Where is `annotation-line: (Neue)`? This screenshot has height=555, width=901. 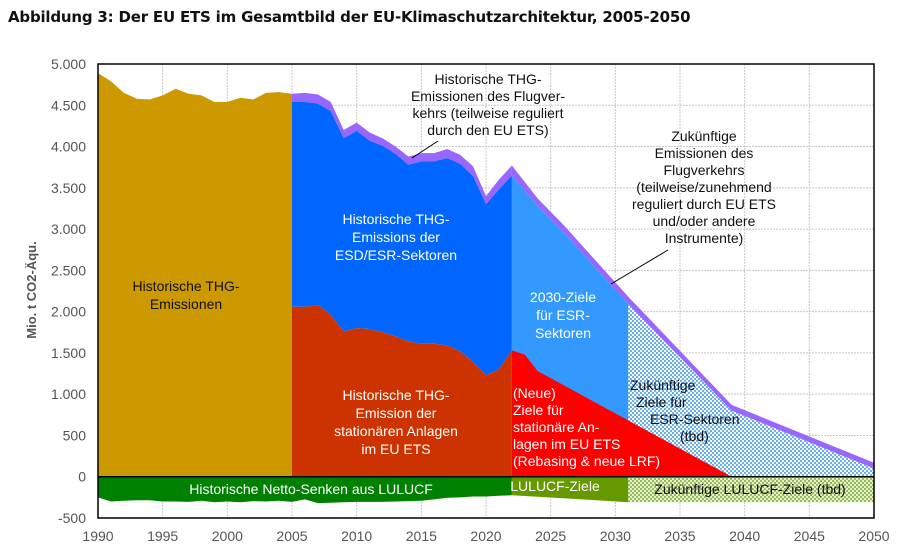
annotation-line: (Neue) is located at coordinates (534, 393).